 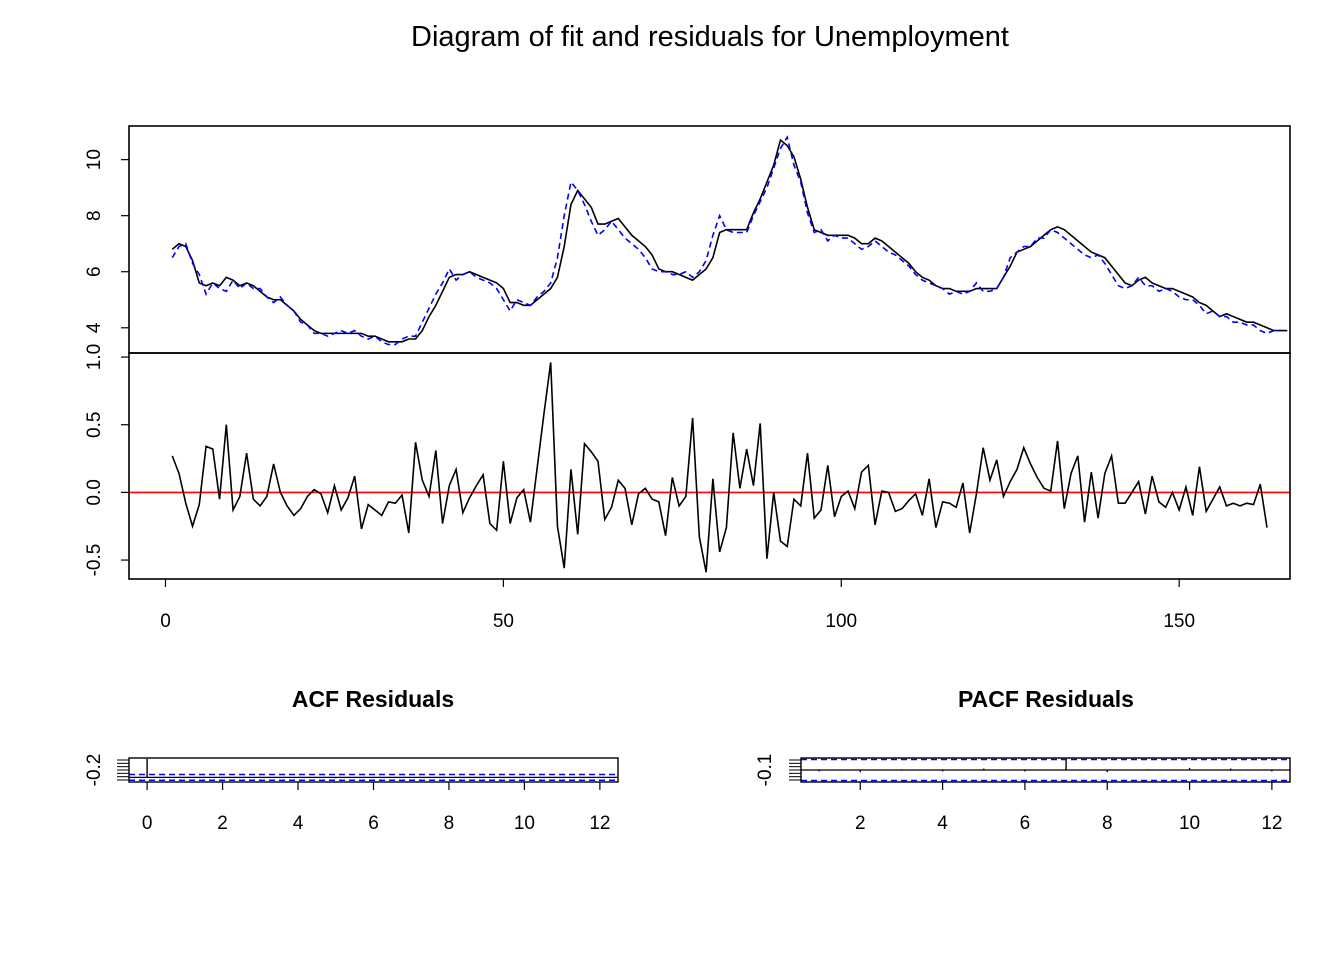 I want to click on acf-panel-frame, so click(x=373, y=770).